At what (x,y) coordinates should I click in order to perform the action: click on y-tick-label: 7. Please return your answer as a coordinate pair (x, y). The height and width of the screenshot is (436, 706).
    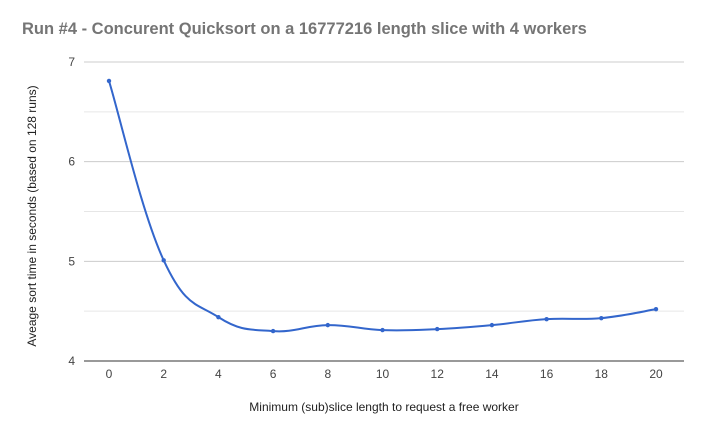
    Looking at the image, I should click on (71, 62).